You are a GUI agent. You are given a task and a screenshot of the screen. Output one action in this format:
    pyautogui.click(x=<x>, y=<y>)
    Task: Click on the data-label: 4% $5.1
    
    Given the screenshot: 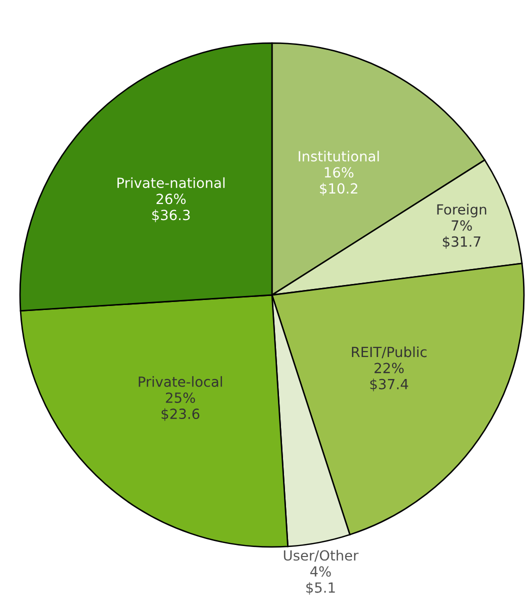 What is the action you would take?
    pyautogui.click(x=320, y=580)
    